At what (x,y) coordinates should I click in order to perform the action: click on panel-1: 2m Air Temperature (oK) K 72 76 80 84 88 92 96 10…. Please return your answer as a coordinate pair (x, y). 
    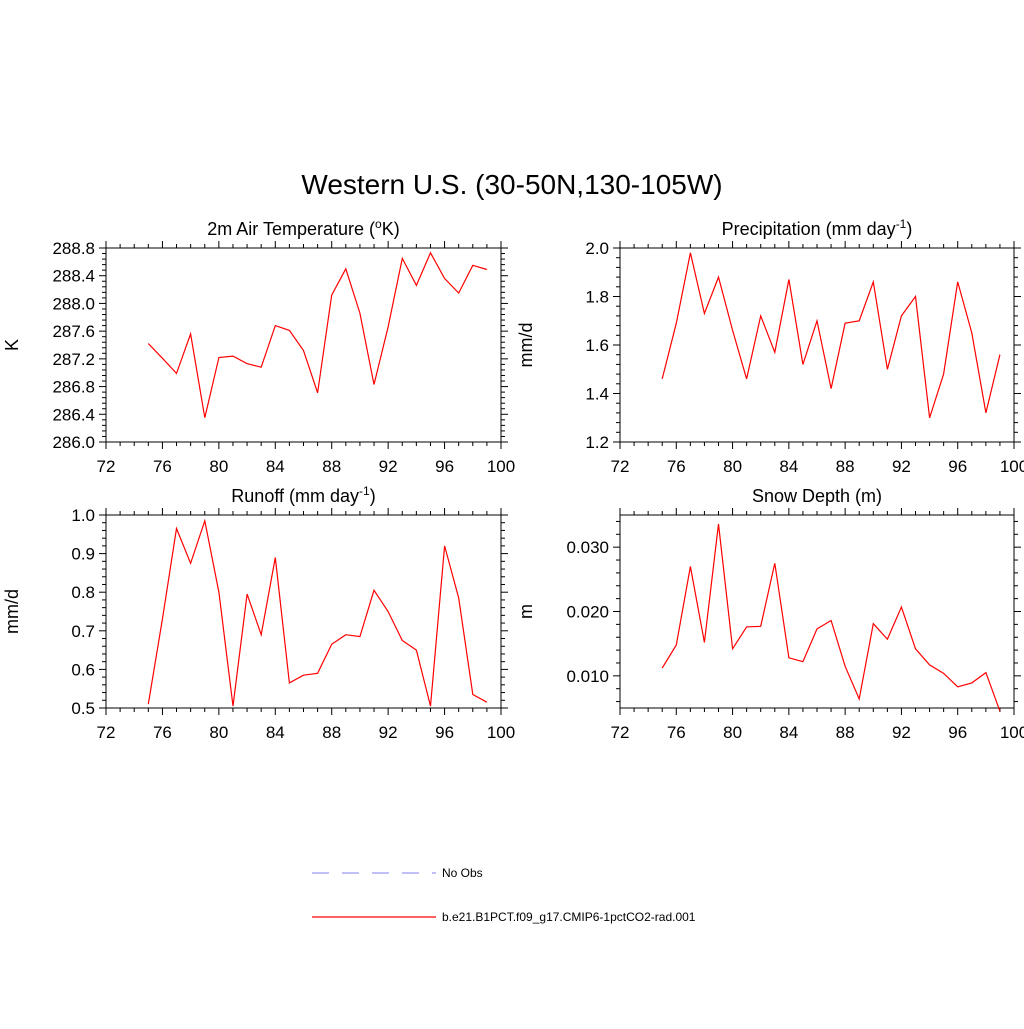
    Looking at the image, I should click on (258, 346).